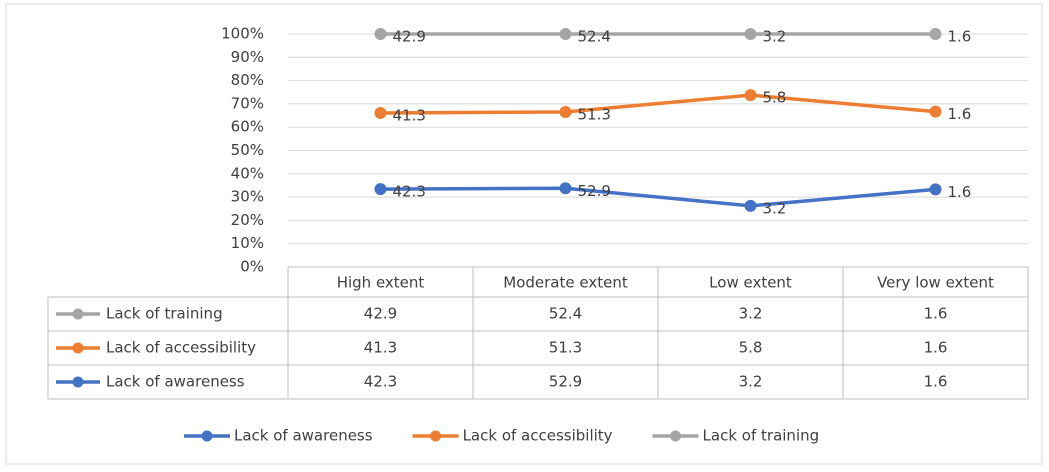 This screenshot has height=472, width=1049. I want to click on y-tick-label: 80%, so click(247, 80).